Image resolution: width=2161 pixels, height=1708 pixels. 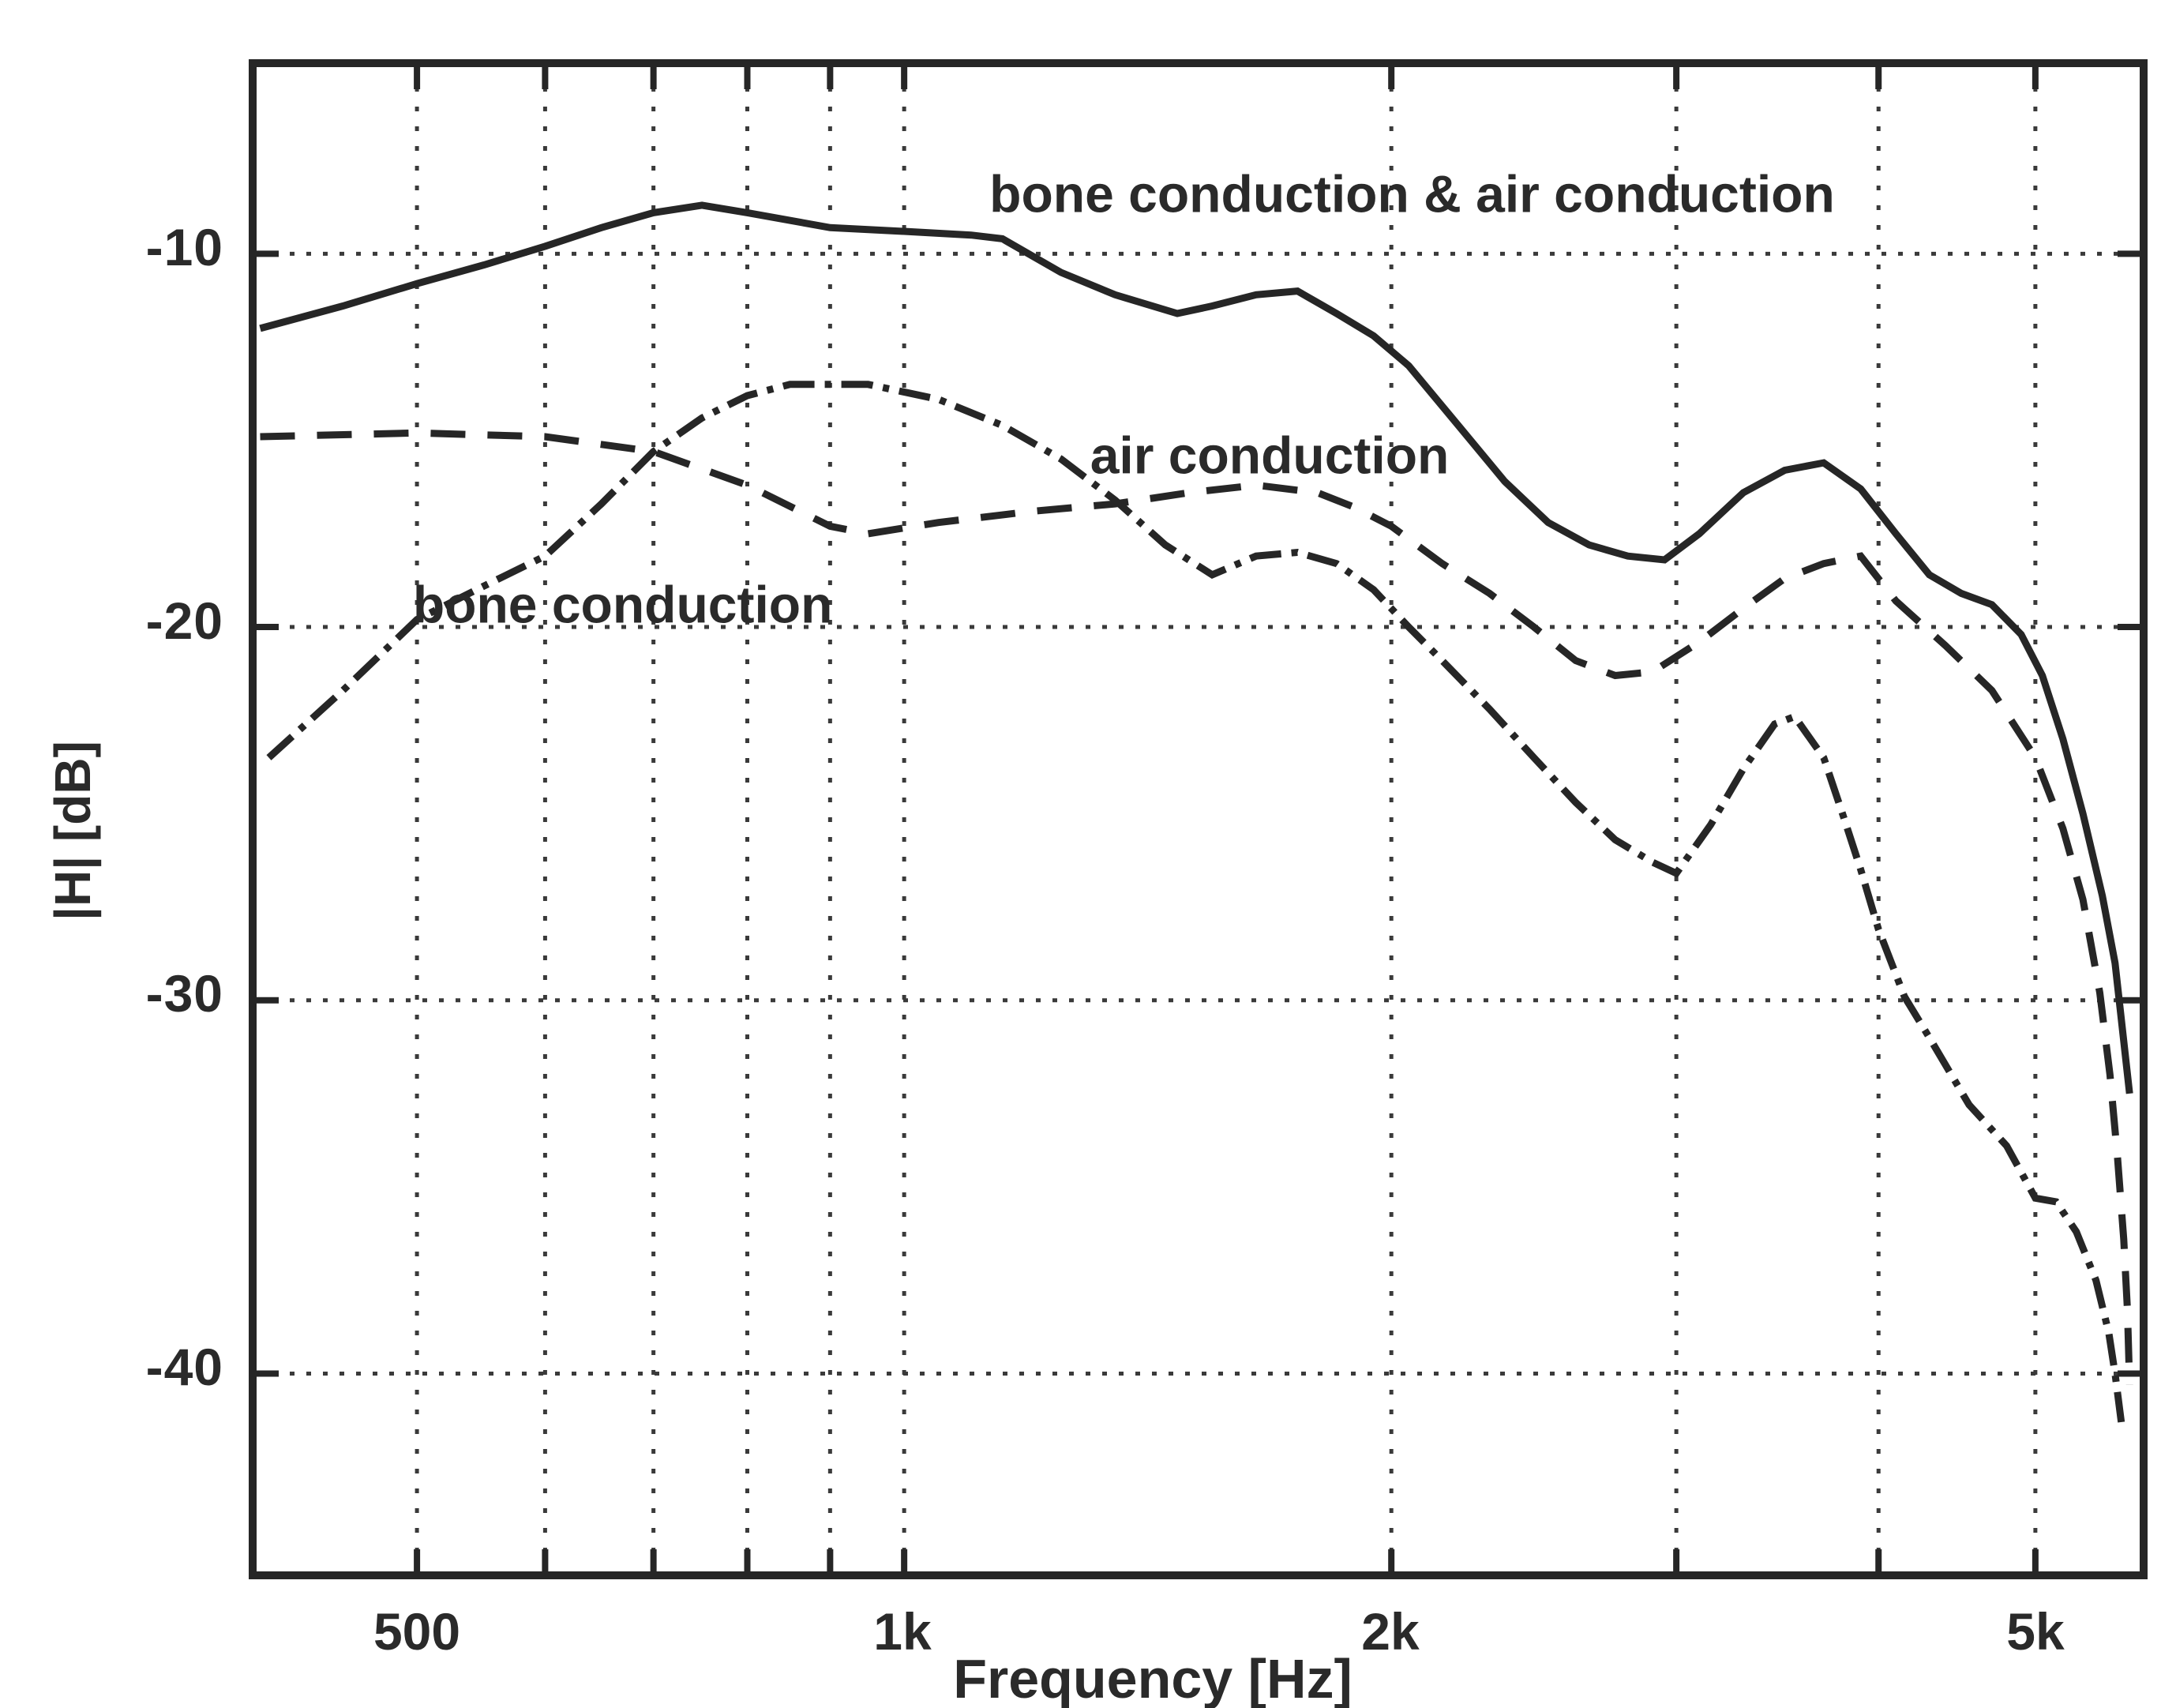 What do you see at coordinates (1270, 455) in the screenshot?
I see `curve-label-air-conduction: air conduction` at bounding box center [1270, 455].